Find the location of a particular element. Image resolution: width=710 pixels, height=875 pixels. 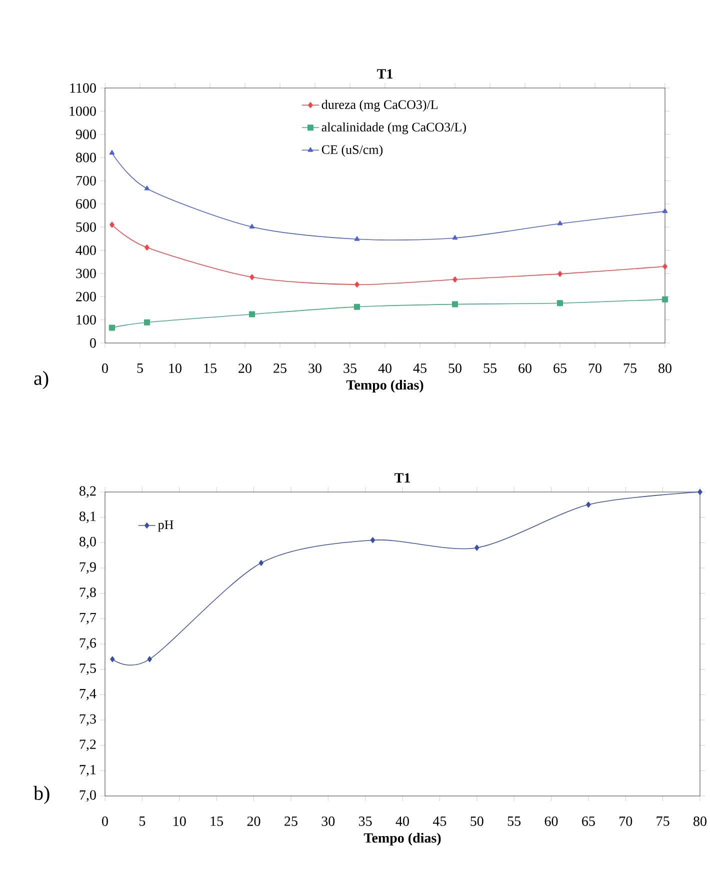

text: b) is located at coordinates (41, 795).